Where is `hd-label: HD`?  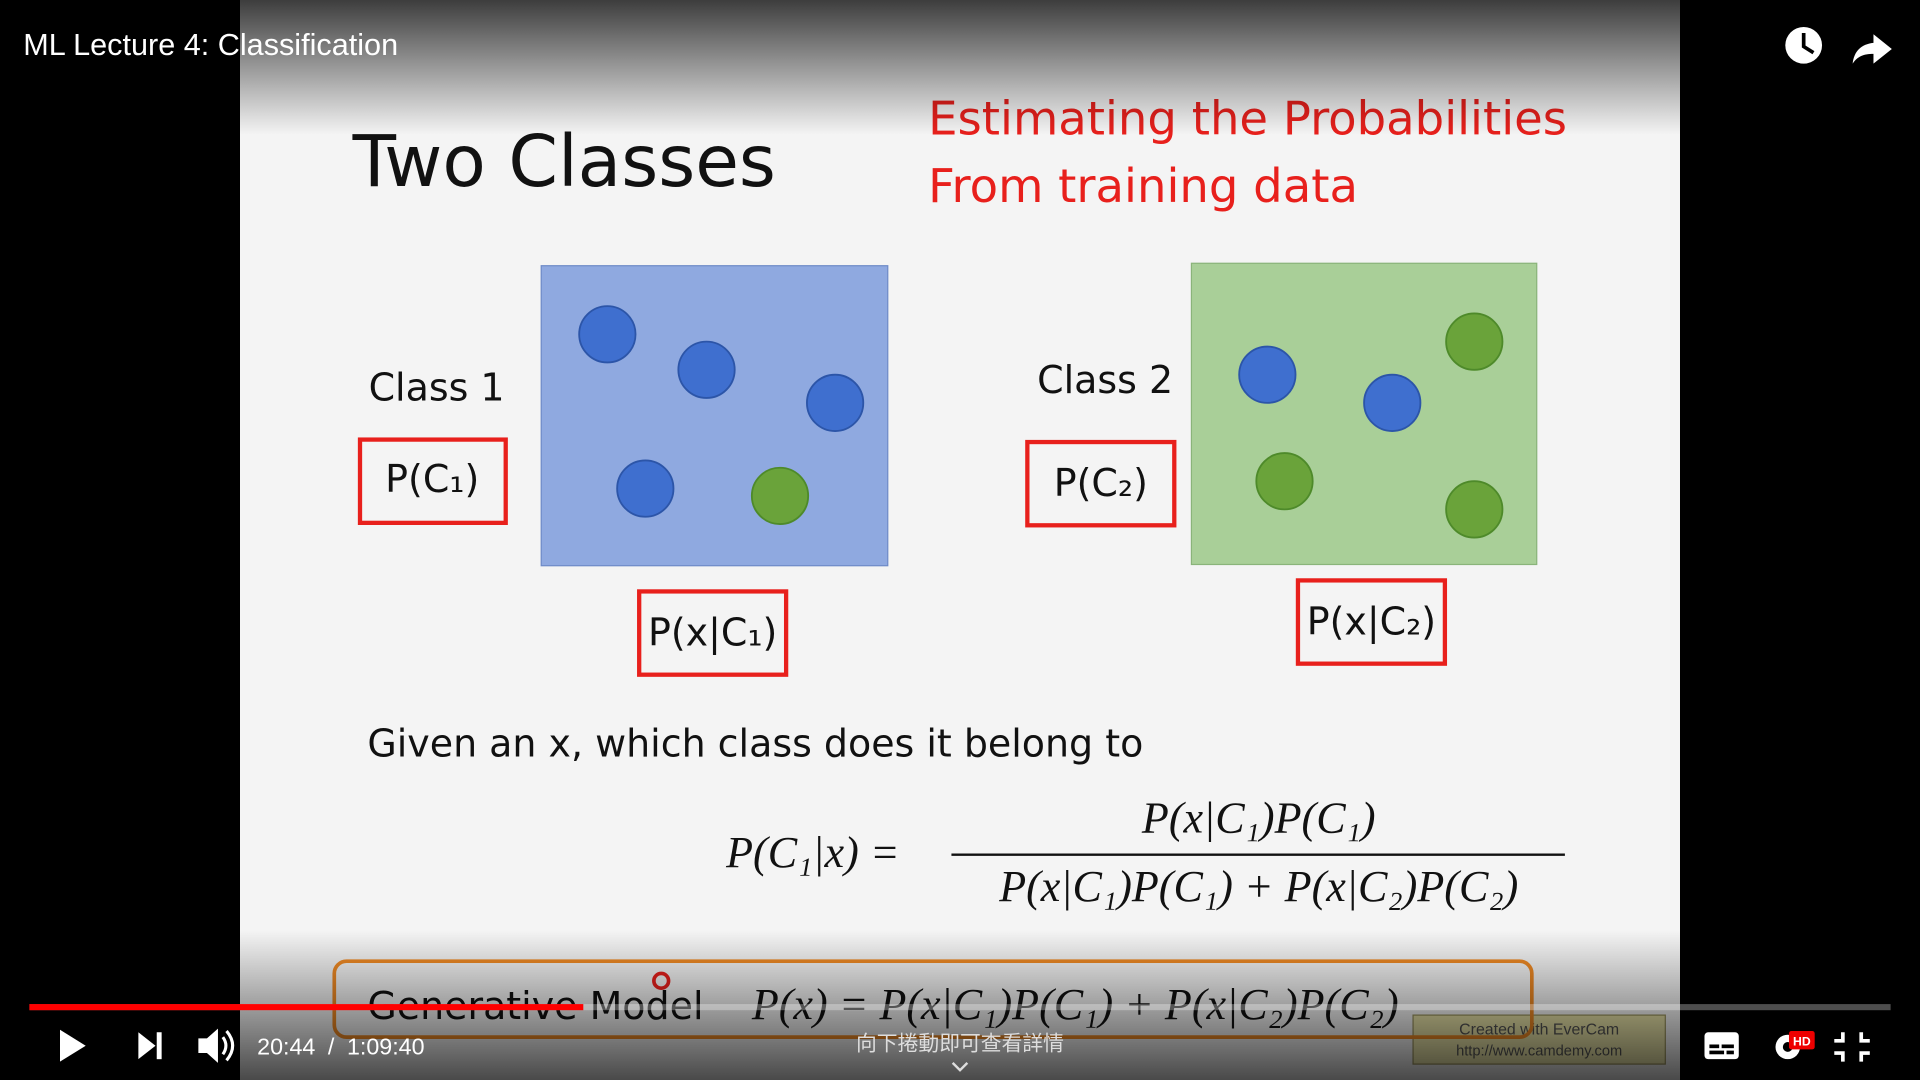 hd-label: HD is located at coordinates (1802, 1042).